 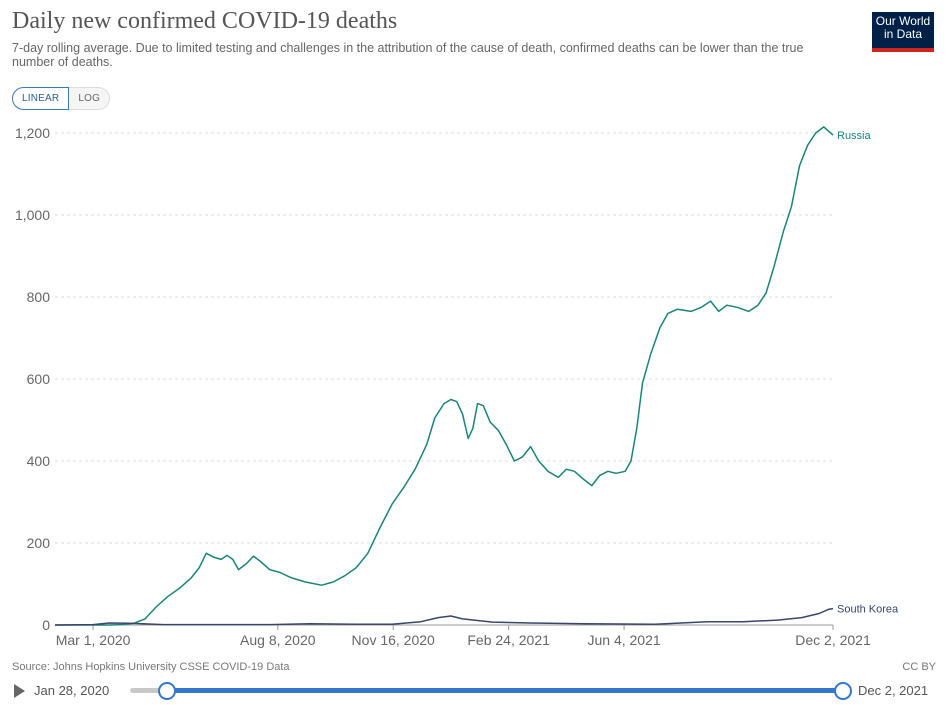 What do you see at coordinates (19, 691) in the screenshot?
I see `play-icon` at bounding box center [19, 691].